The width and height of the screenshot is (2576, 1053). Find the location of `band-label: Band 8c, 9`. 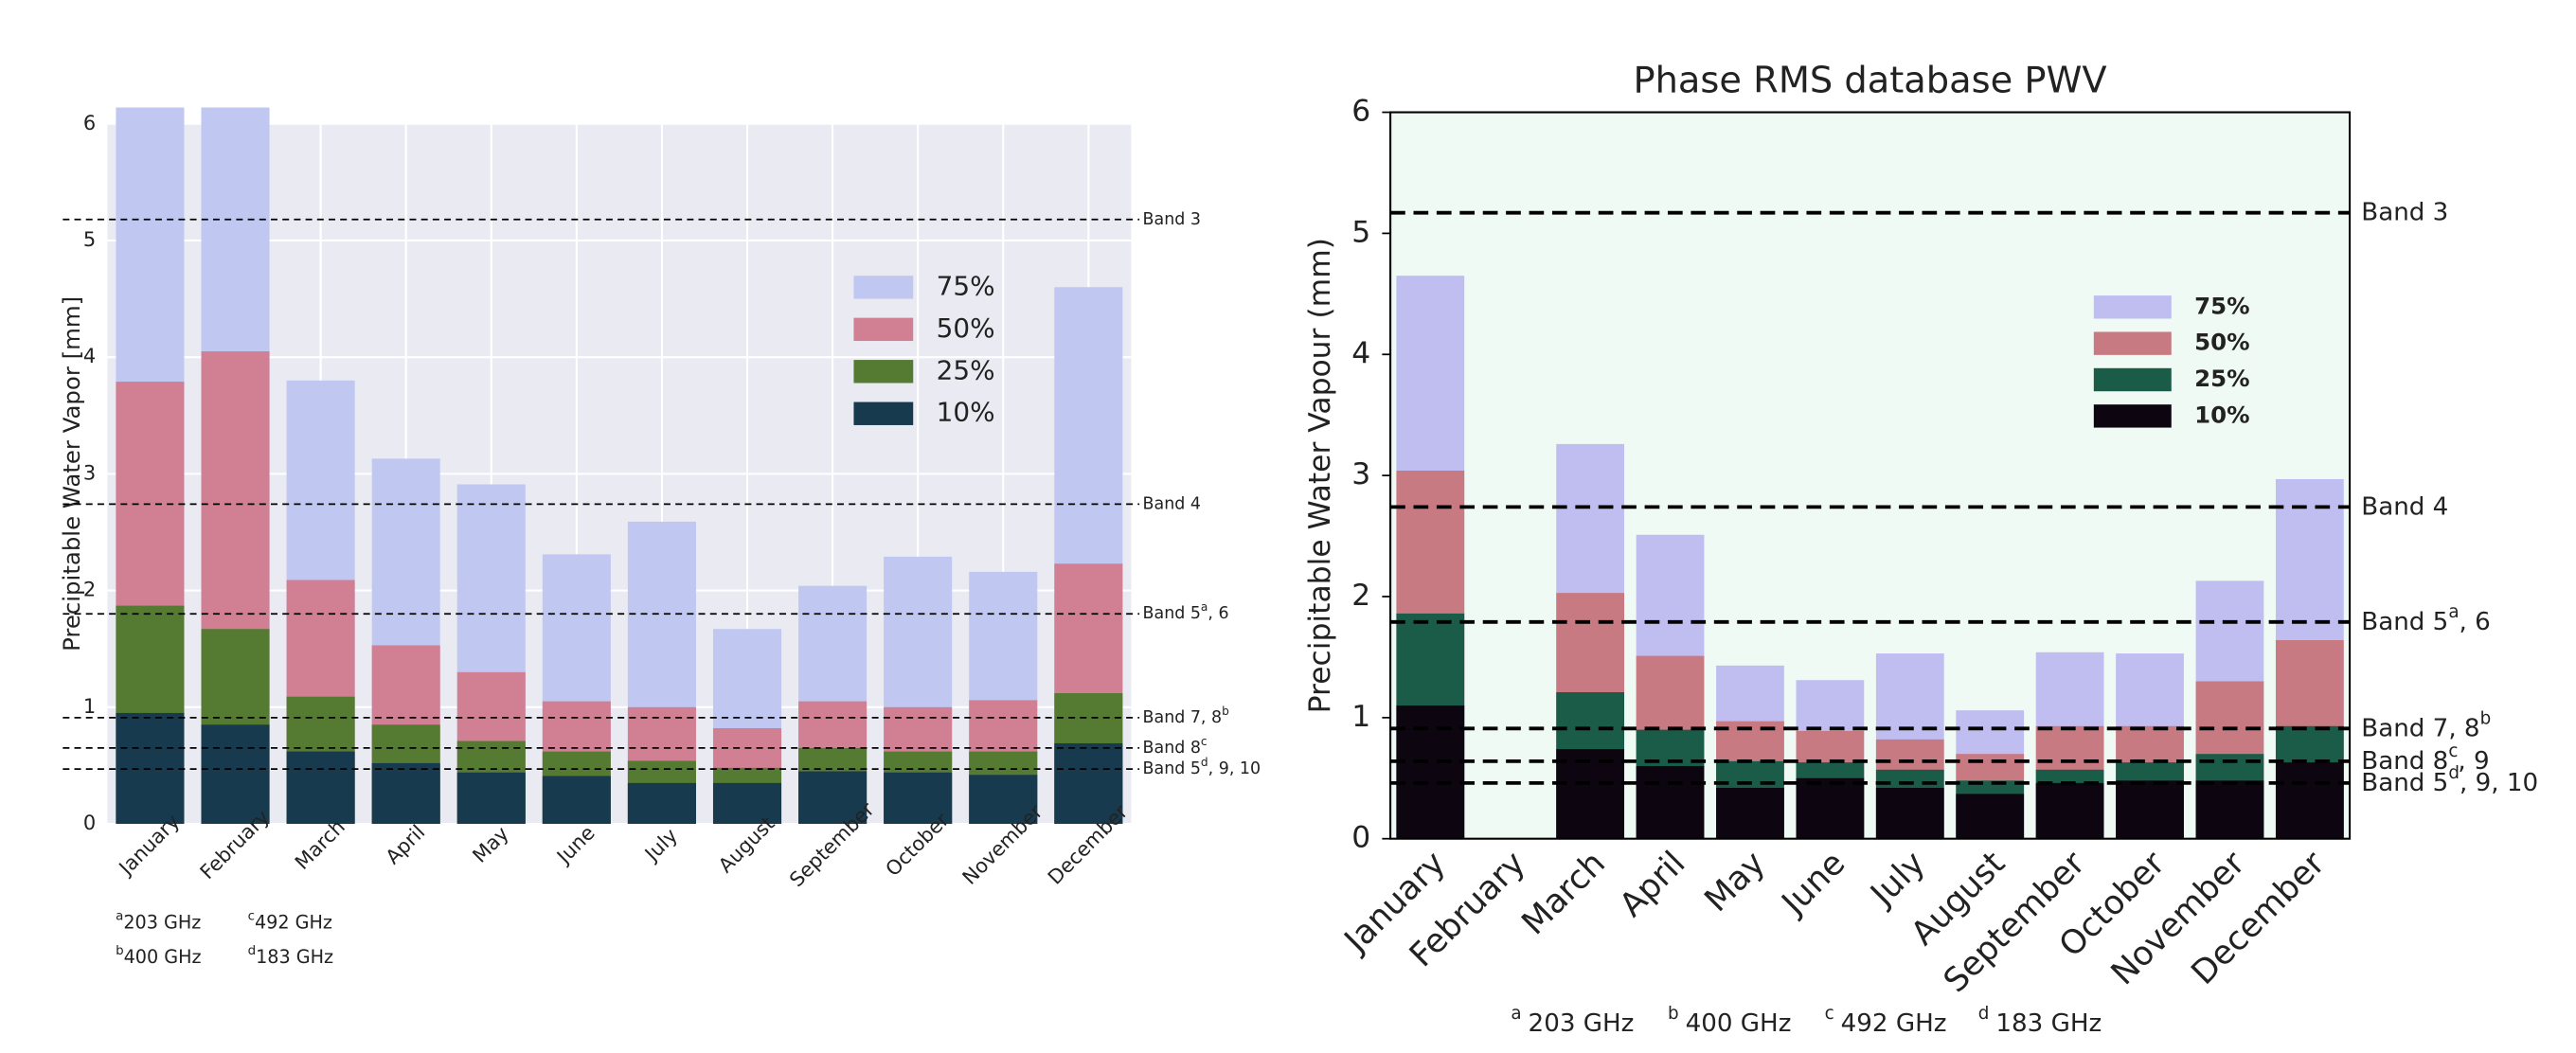

band-label: Band 8c, 9 is located at coordinates (2425, 758).